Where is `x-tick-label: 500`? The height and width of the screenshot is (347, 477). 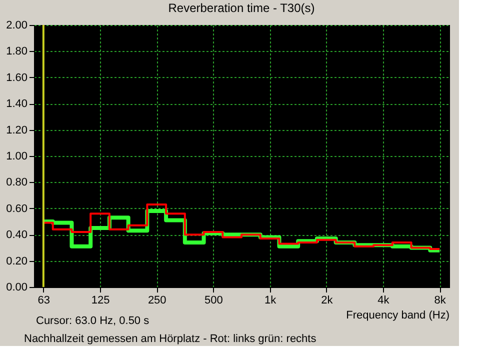
x-tick-label: 500 is located at coordinates (213, 300).